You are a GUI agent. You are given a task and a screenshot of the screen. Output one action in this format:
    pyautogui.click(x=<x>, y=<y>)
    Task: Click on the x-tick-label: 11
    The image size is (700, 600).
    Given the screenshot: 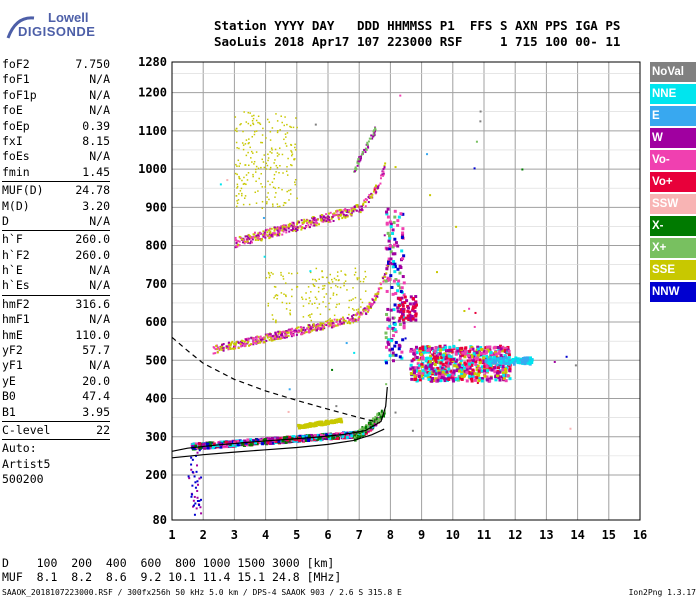 What is the action you would take?
    pyautogui.click(x=484, y=535)
    